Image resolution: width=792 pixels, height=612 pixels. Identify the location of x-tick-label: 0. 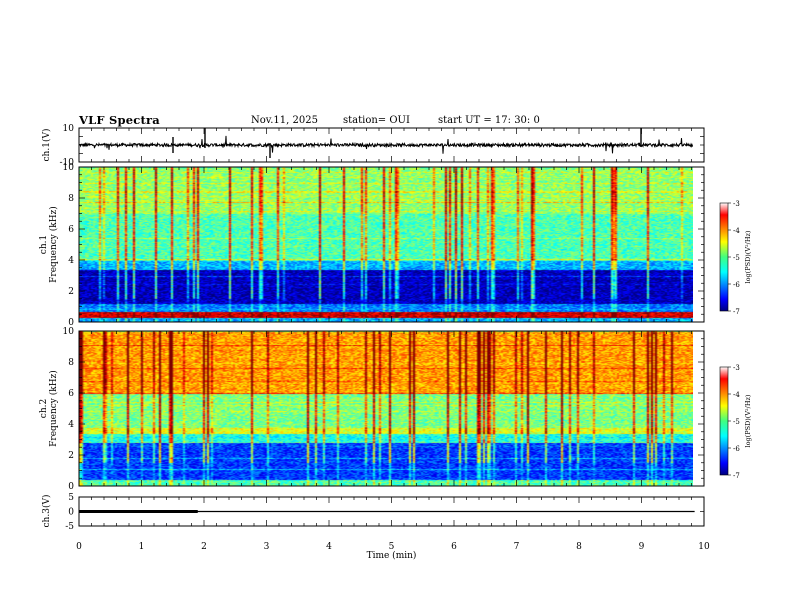
(79, 547).